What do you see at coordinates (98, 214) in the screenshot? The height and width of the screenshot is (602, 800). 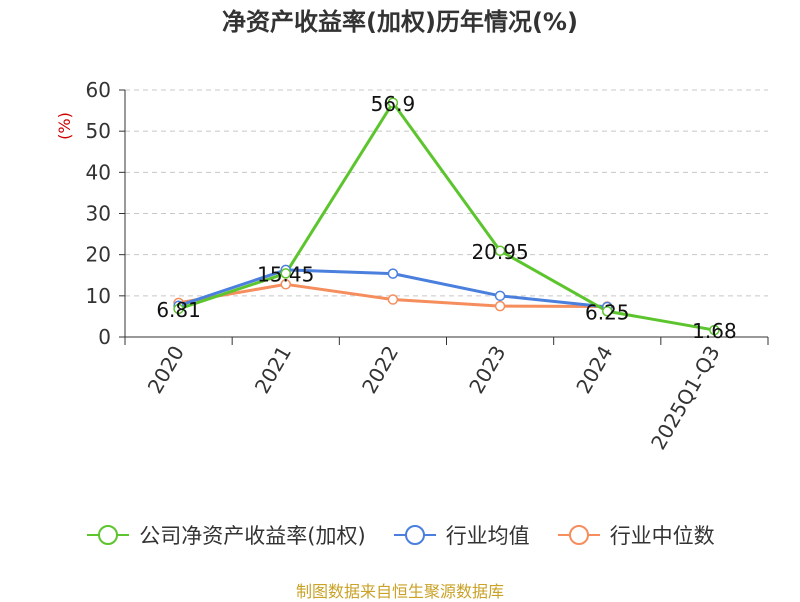 I see `y-tick-label: 30` at bounding box center [98, 214].